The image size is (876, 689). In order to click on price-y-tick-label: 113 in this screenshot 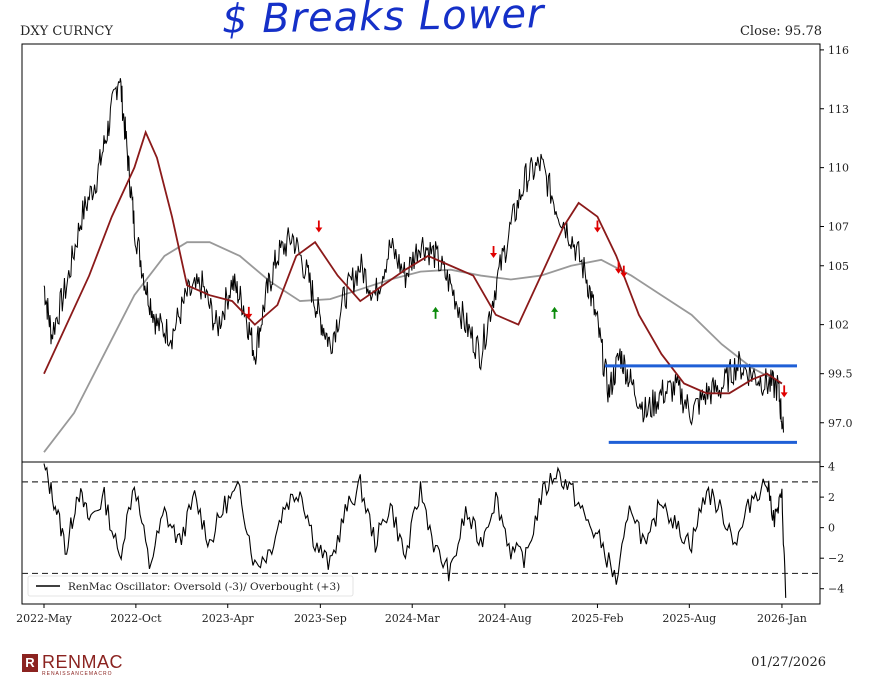, I will do `click(838, 109)`.